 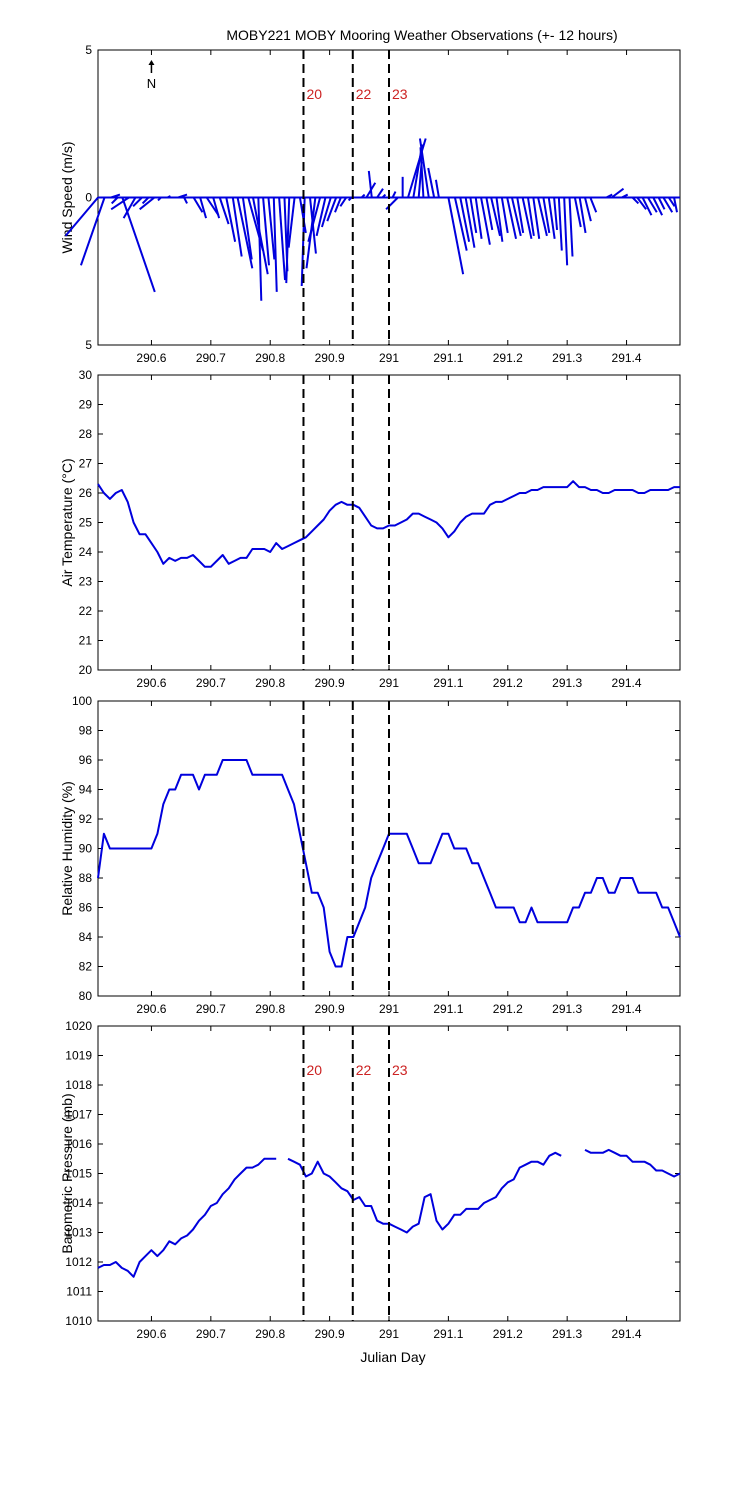 I want to click on x-tick-label: 290.6, so click(x=151, y=358).